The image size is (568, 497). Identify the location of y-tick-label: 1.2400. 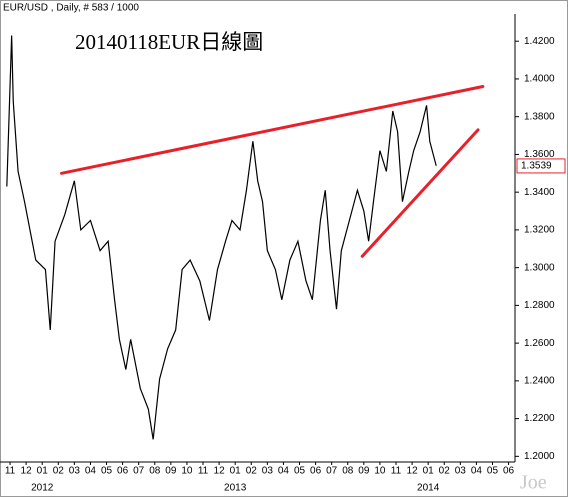
(539, 381).